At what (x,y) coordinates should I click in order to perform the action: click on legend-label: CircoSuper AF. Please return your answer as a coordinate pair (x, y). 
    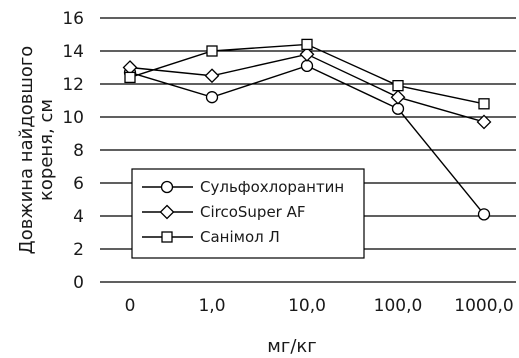
    Looking at the image, I should click on (253, 212).